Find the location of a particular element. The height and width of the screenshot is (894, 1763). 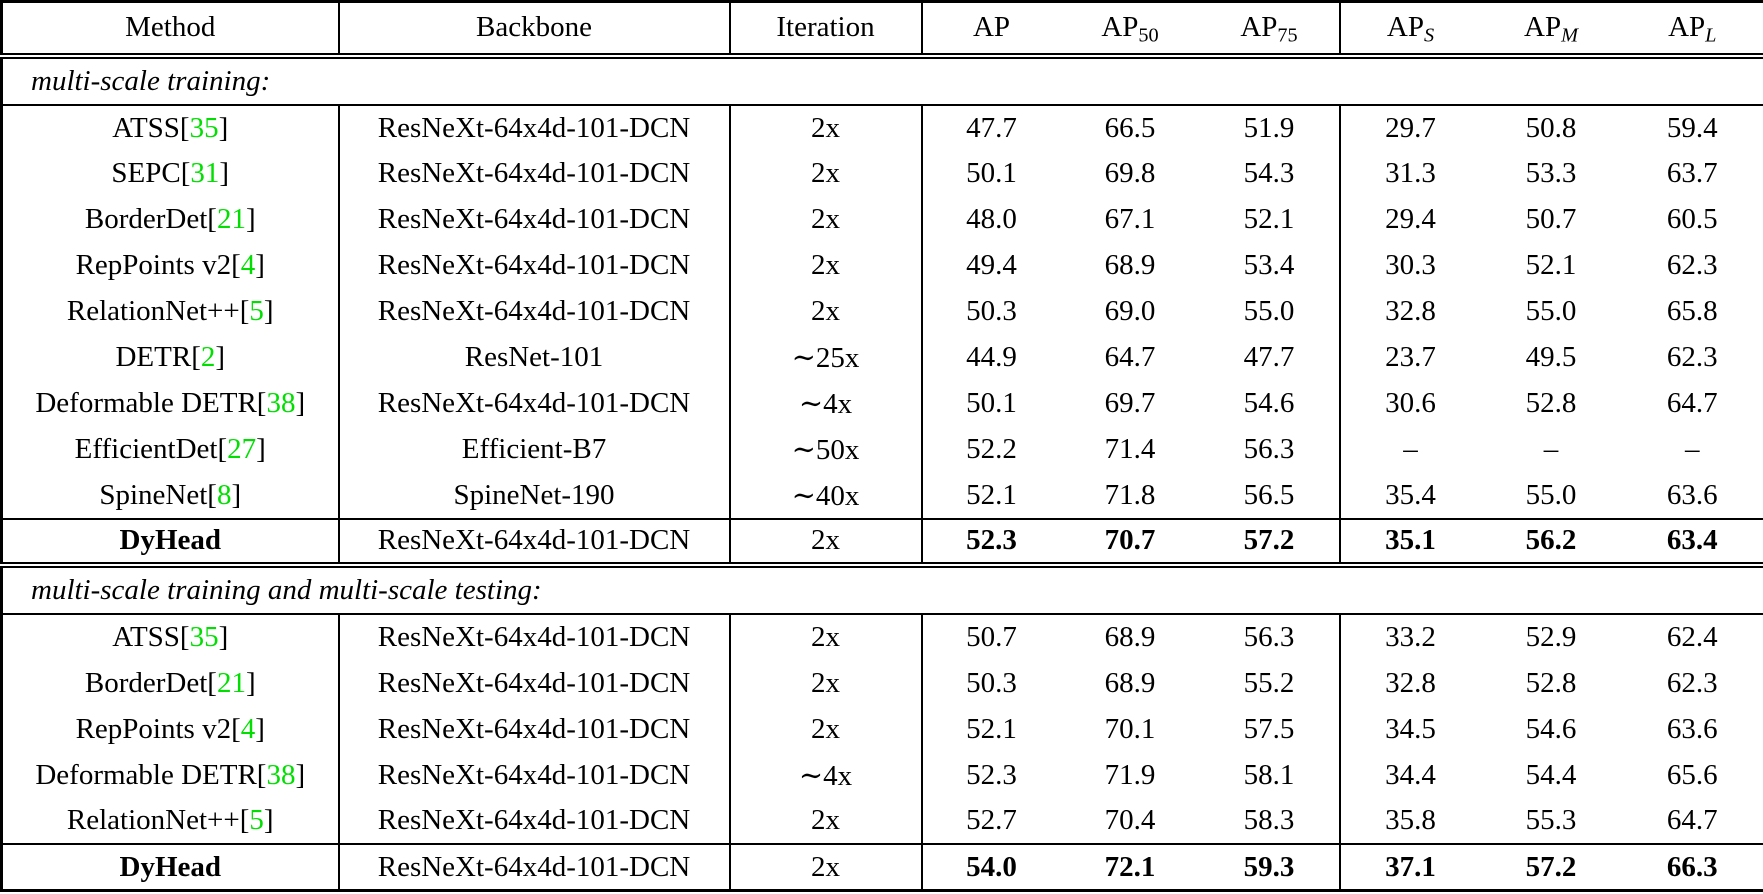

col-header-aps: APS is located at coordinates (1410, 29).